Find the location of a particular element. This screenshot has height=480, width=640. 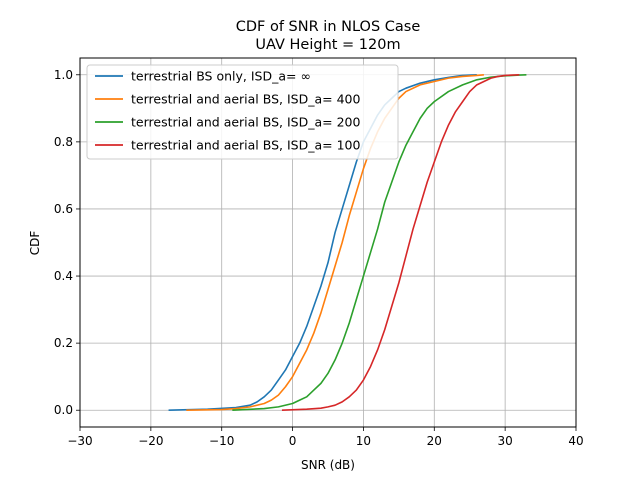

x-tick-label: −10 is located at coordinates (221, 441).